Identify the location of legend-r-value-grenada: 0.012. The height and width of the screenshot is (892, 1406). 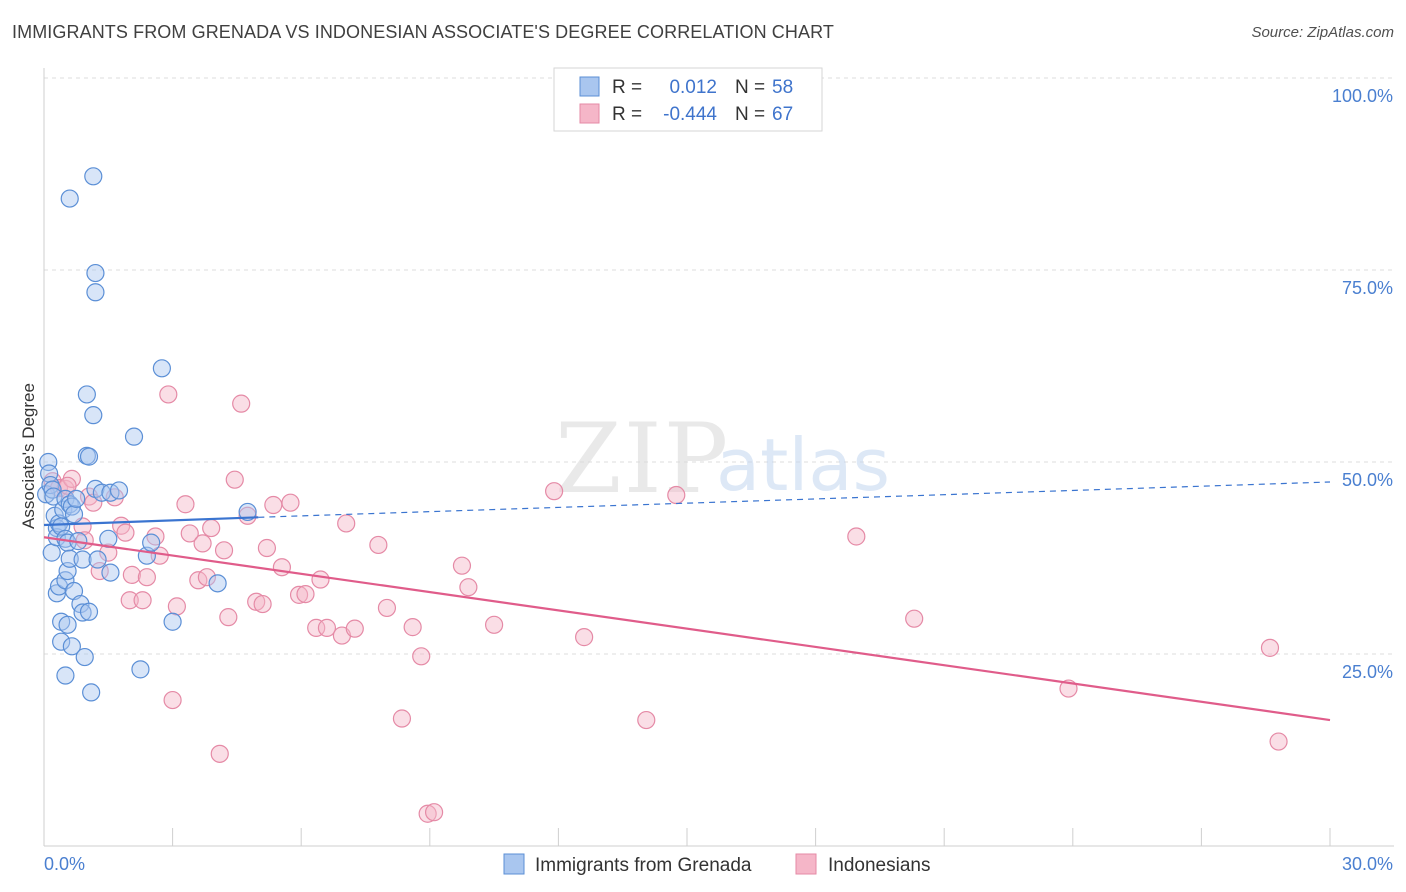
(693, 87).